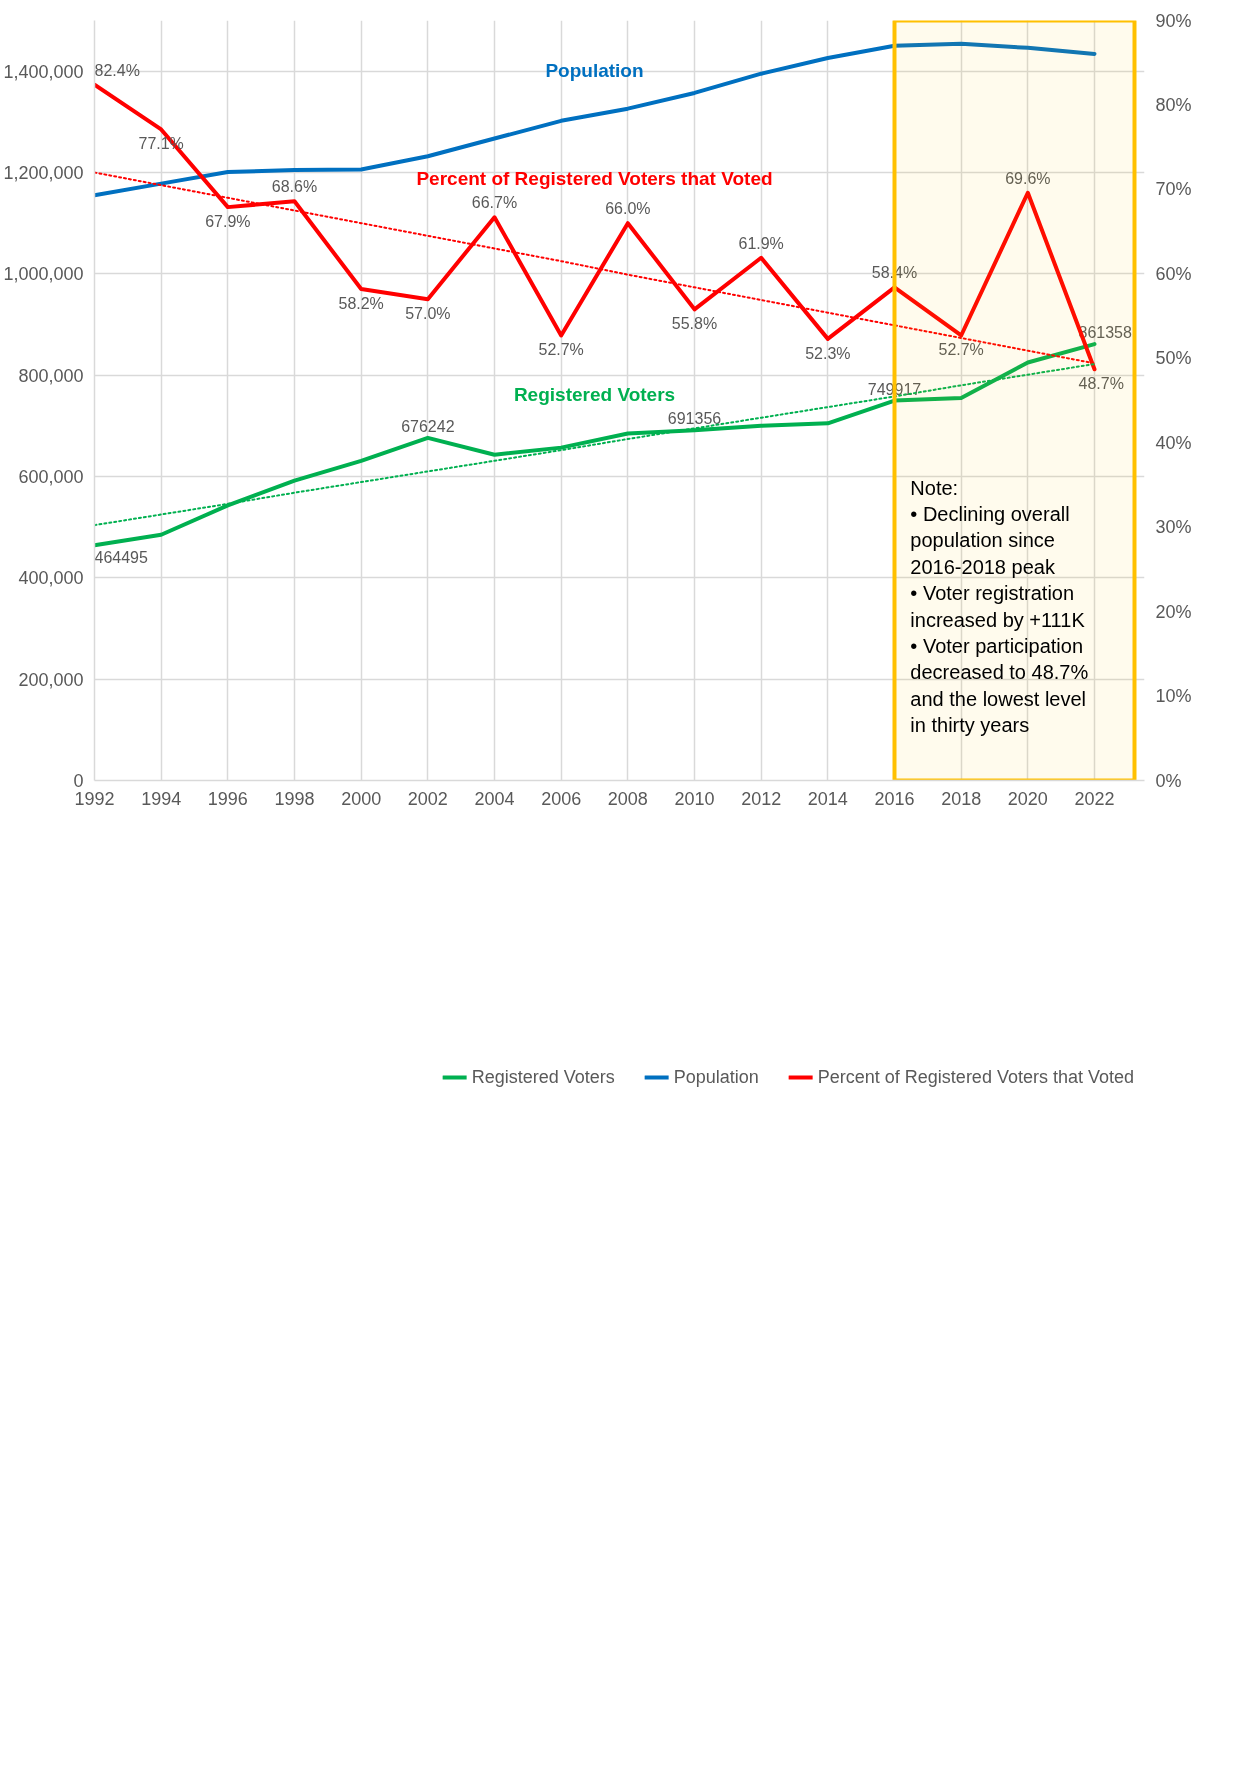  What do you see at coordinates (628, 209) in the screenshot?
I see `data-label: 66.0%` at bounding box center [628, 209].